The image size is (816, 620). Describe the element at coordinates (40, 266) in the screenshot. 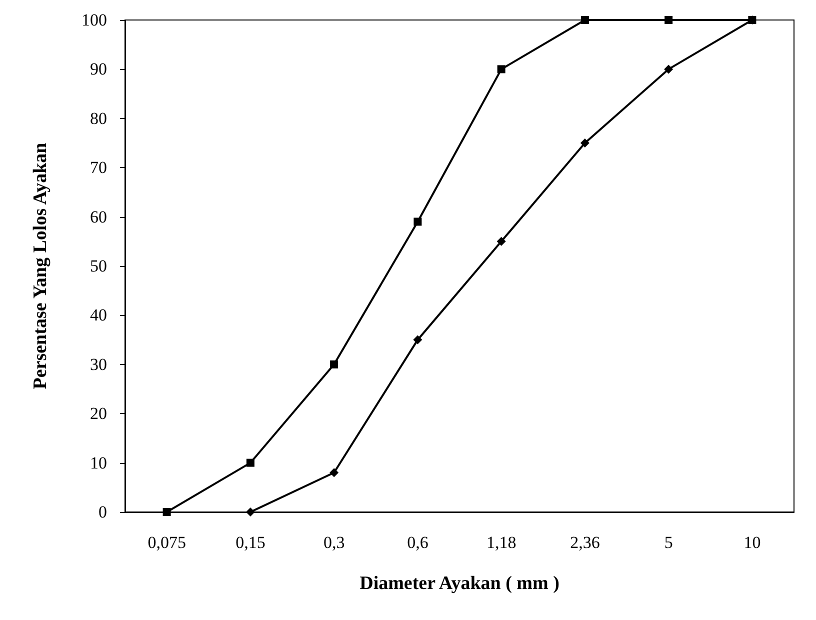

I see `y-axis-title: Persentase Yang Lolos Ayakan` at that location.